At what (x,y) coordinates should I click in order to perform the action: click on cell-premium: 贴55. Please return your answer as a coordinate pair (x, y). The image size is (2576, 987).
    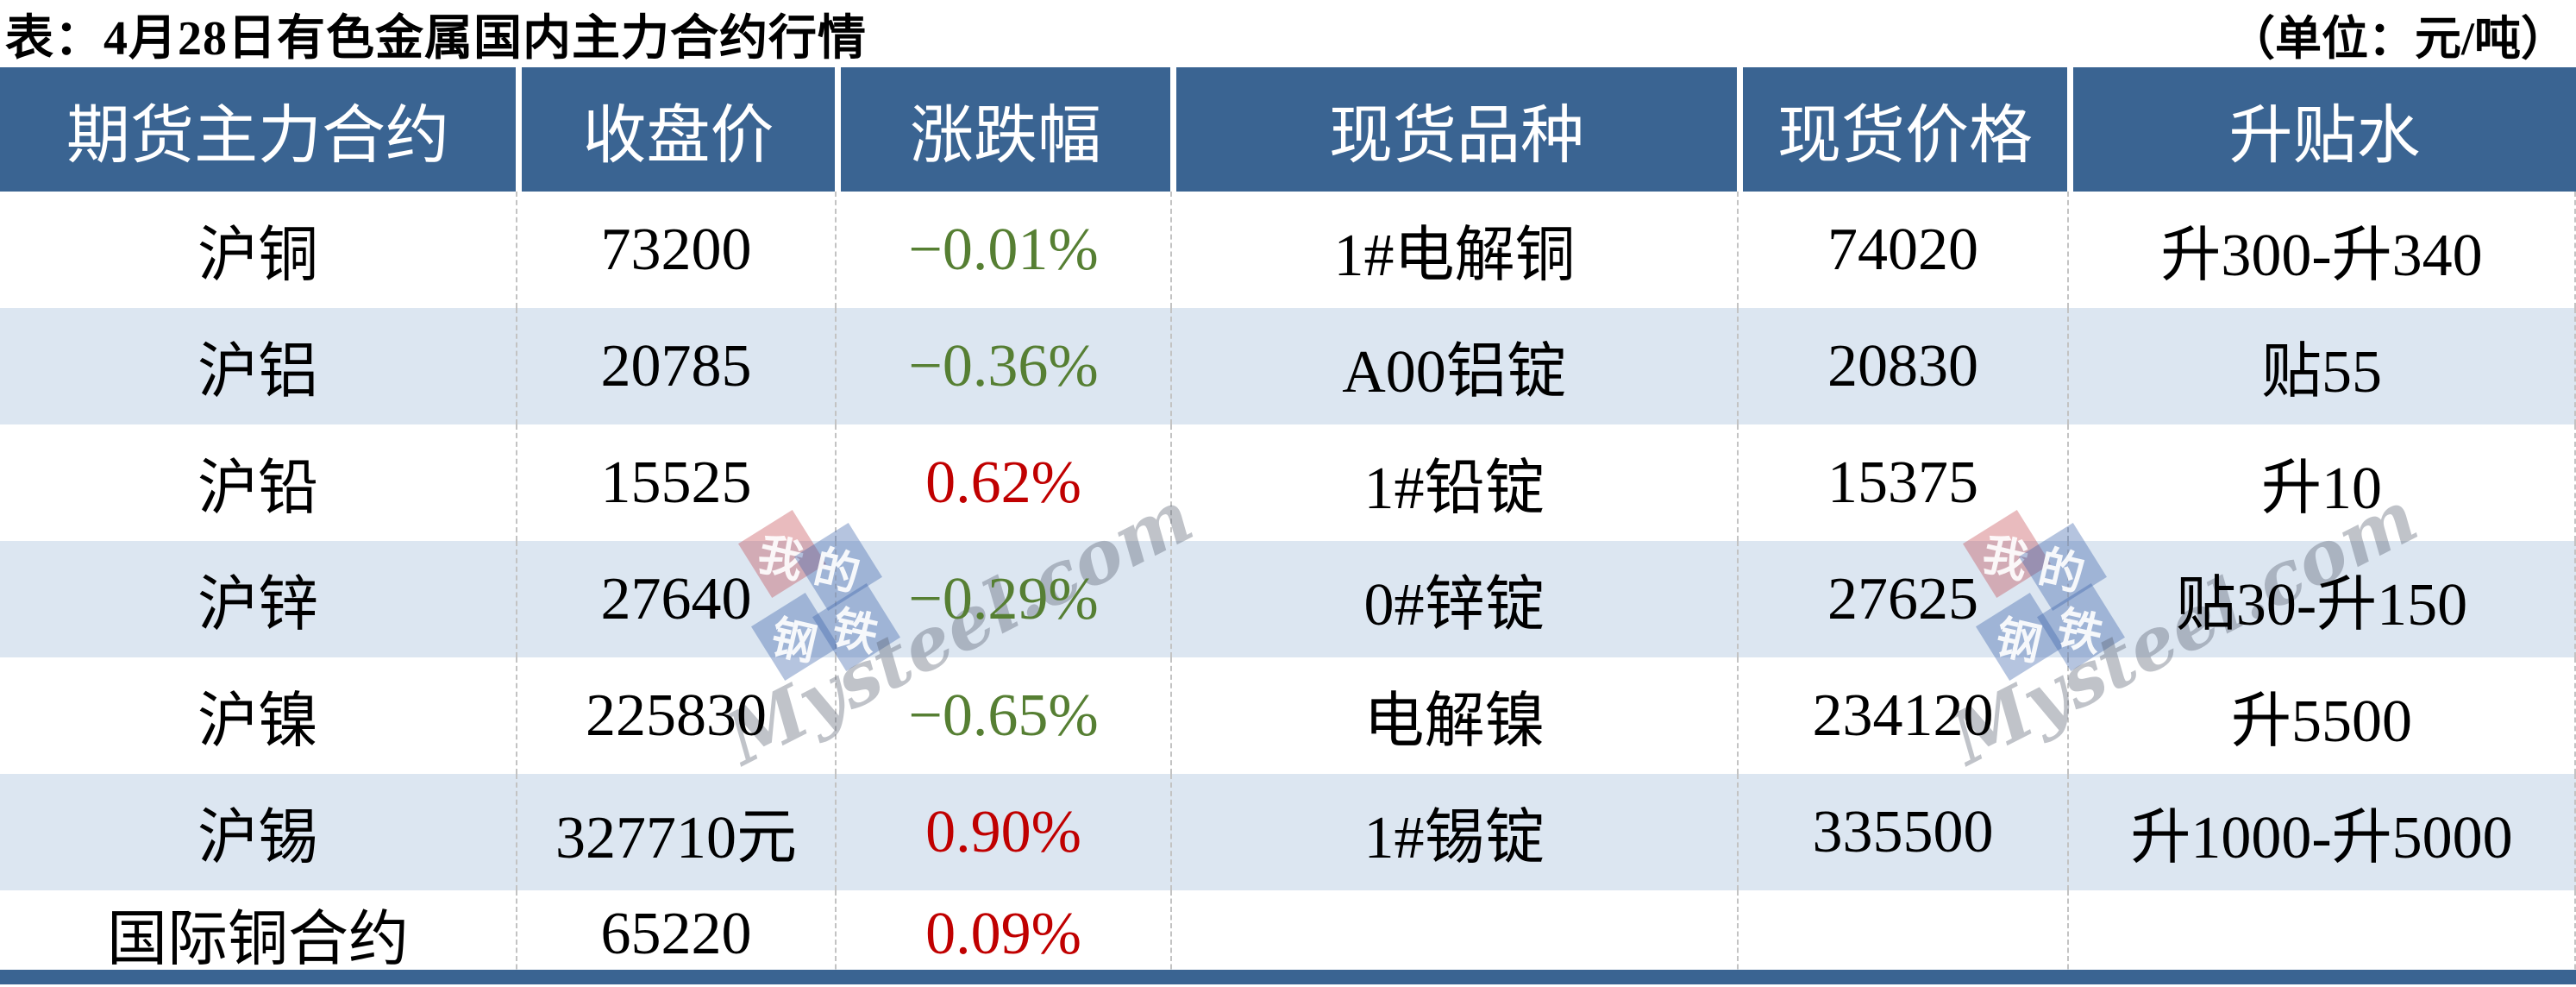
    Looking at the image, I should click on (2321, 366).